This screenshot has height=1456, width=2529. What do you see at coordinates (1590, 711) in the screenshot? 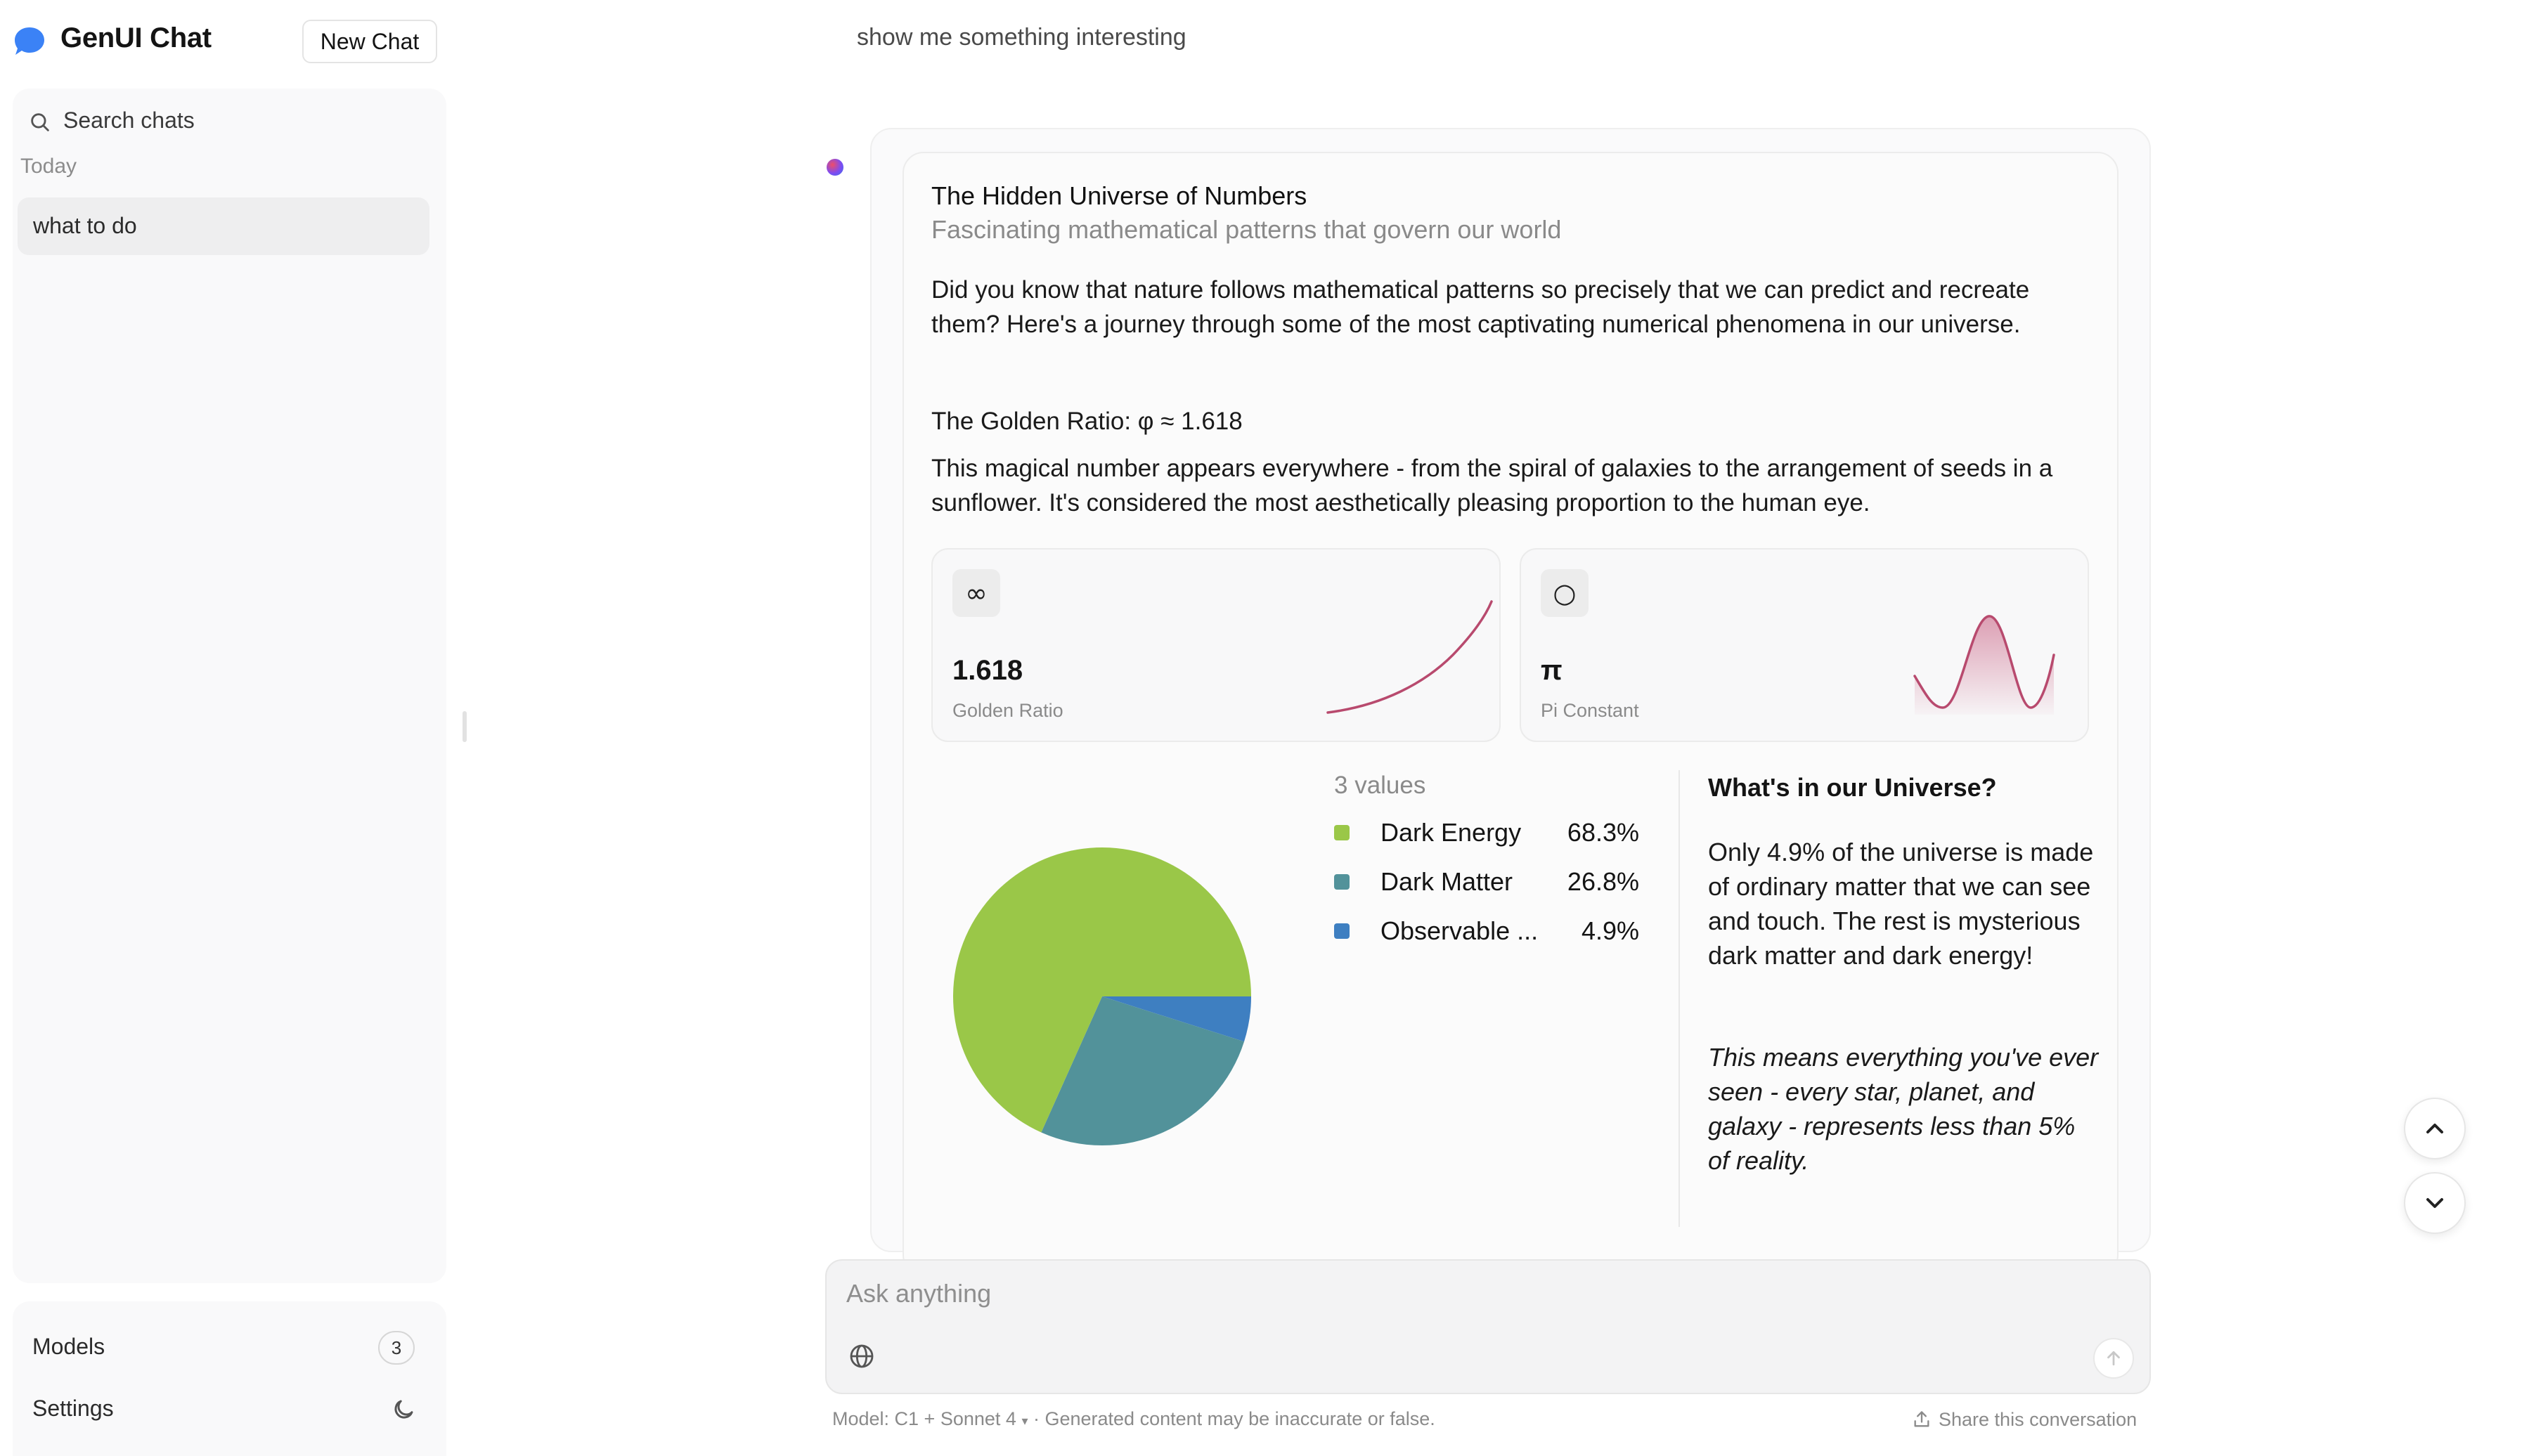
I see `stat-label: Pi Constant` at bounding box center [1590, 711].